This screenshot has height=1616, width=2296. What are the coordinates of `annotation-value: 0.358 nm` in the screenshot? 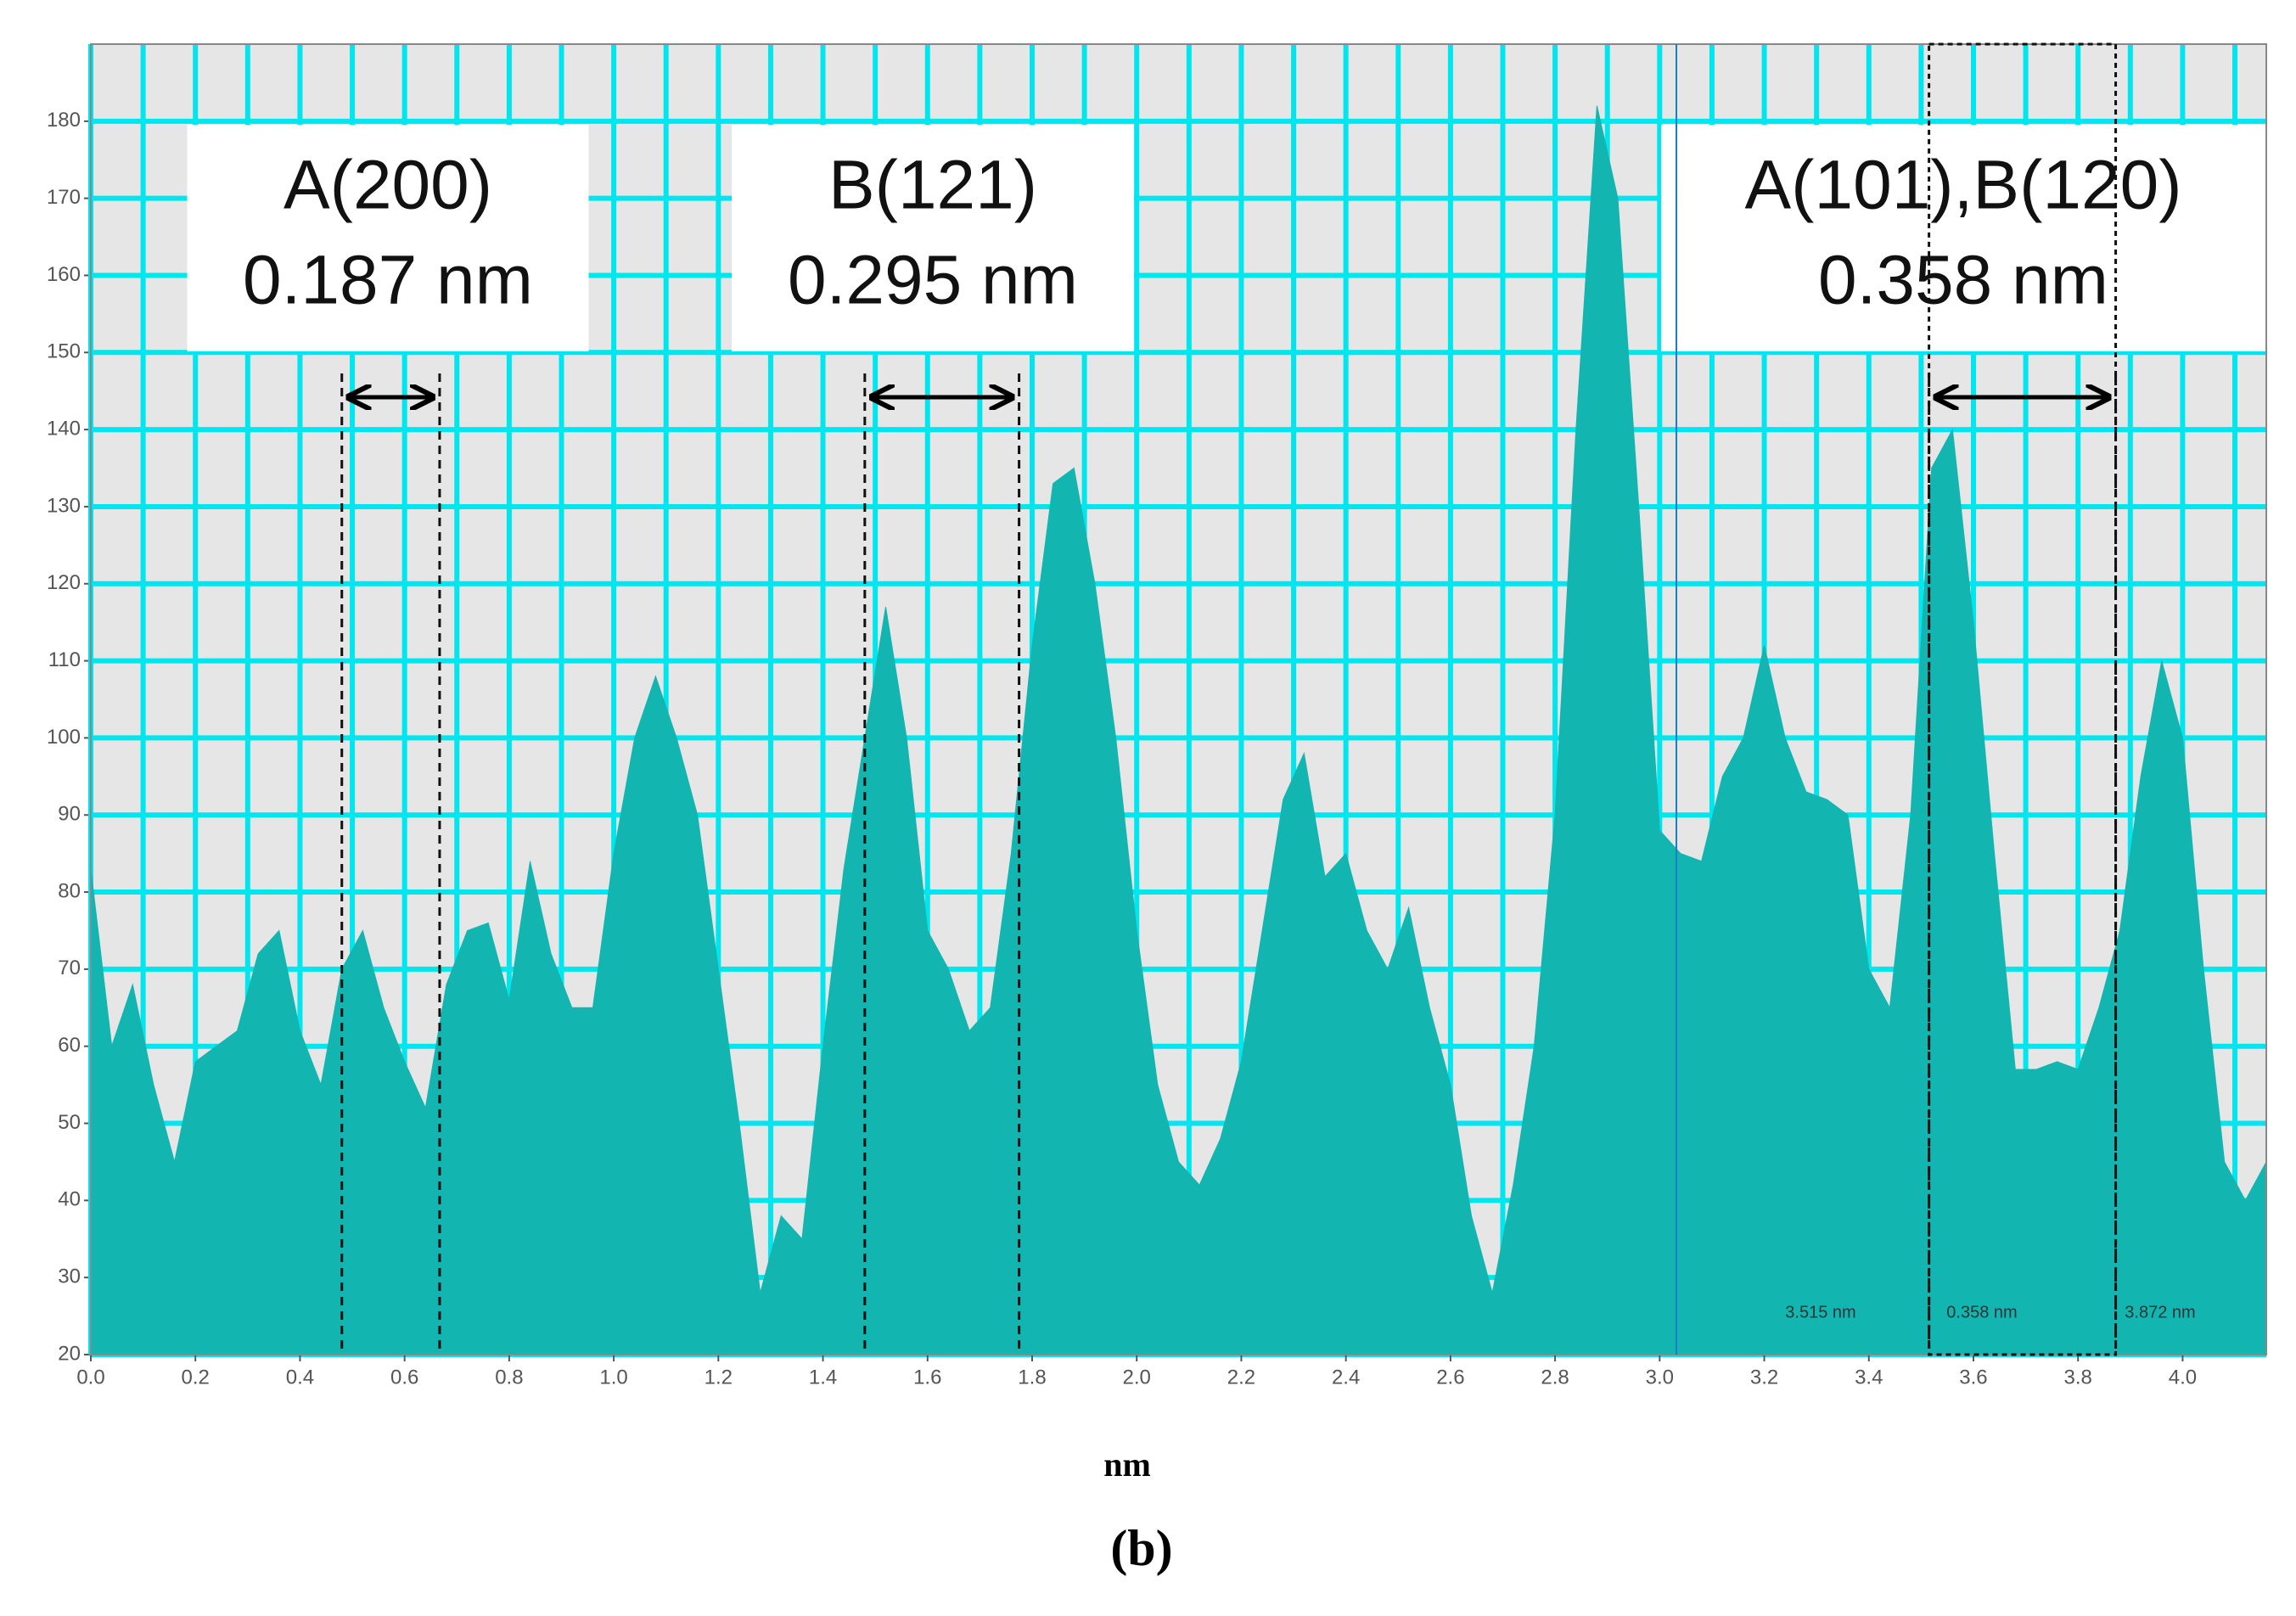 It's located at (1963, 280).